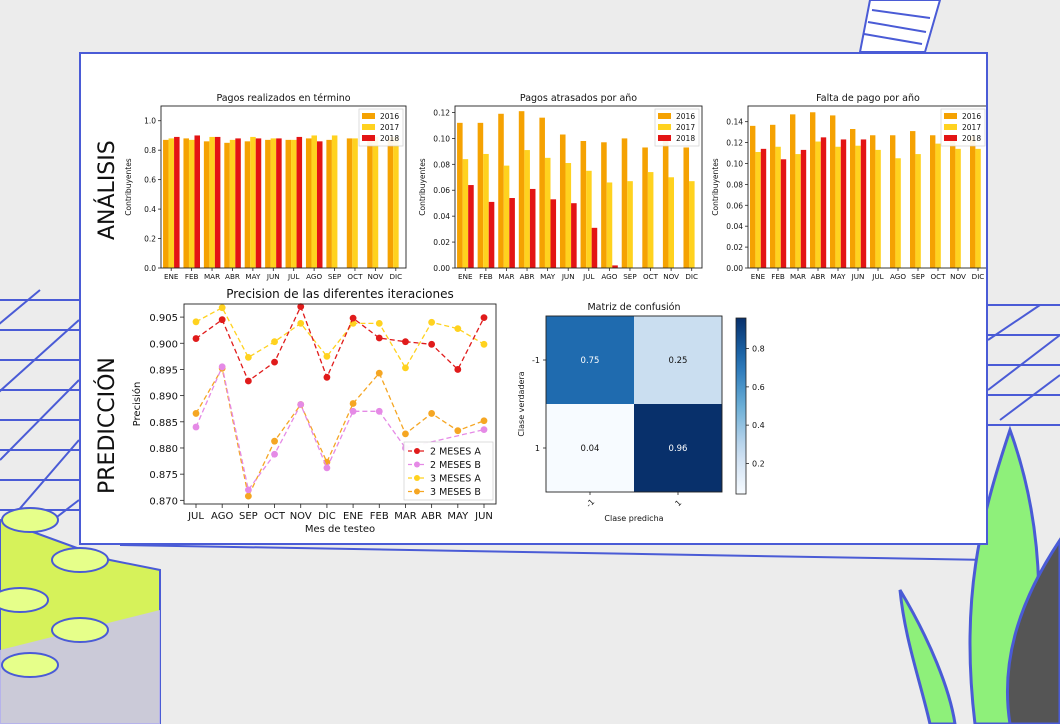  I want to click on bar-2016-OCT, so click(933, 201).